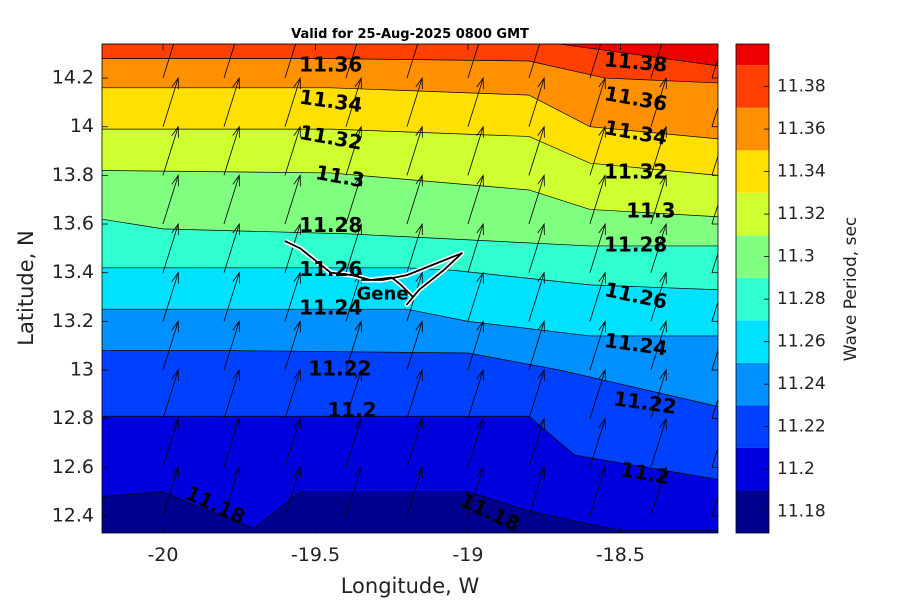  I want to click on y-tick-label: 12.6, so click(73, 467).